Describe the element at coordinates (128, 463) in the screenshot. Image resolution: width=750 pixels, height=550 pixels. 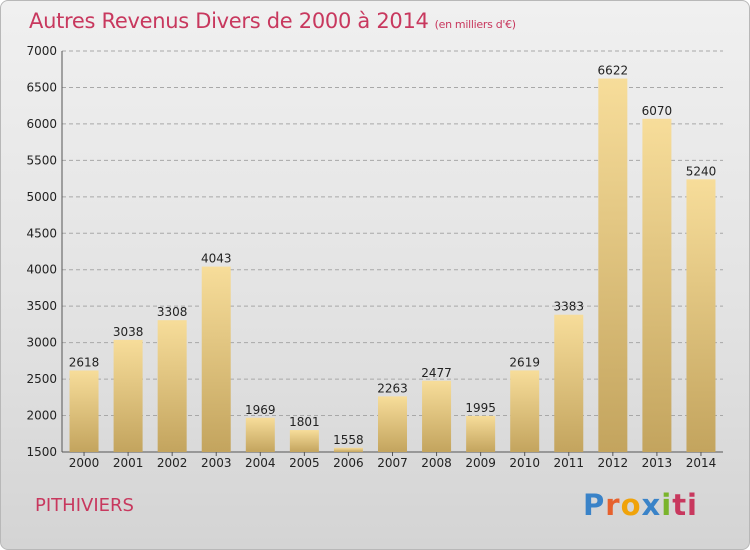
I see `x-tick-label: 2001` at that location.